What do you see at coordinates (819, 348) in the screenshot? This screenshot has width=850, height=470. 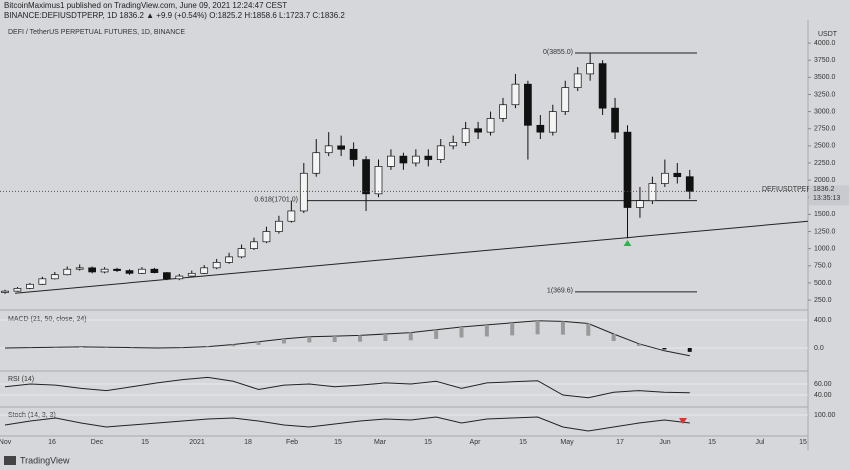 I see `indicator-tick-label: 0.0` at bounding box center [819, 348].